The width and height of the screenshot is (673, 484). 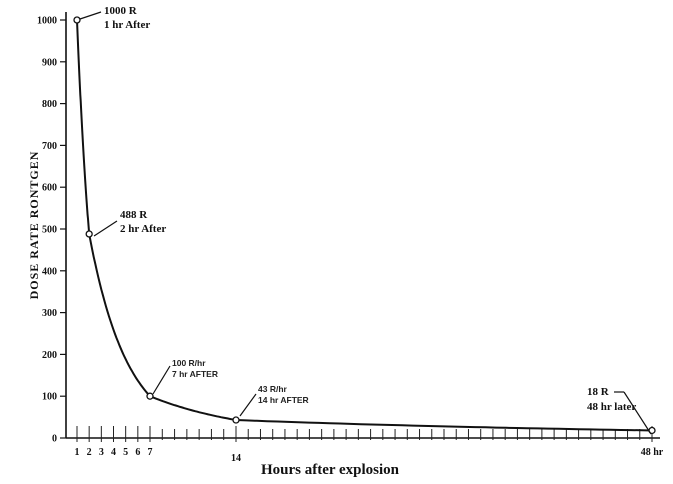 I want to click on x-tick-label: 14, so click(x=236, y=458).